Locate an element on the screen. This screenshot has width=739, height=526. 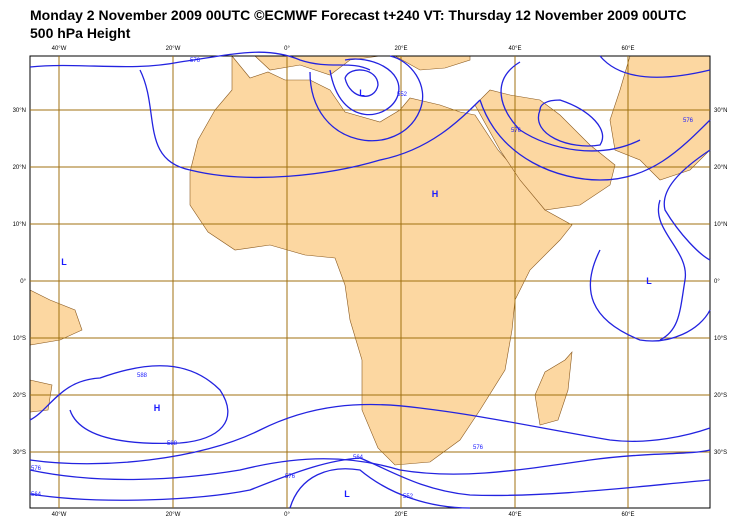
lon-label-top: 0° is located at coordinates (287, 49).